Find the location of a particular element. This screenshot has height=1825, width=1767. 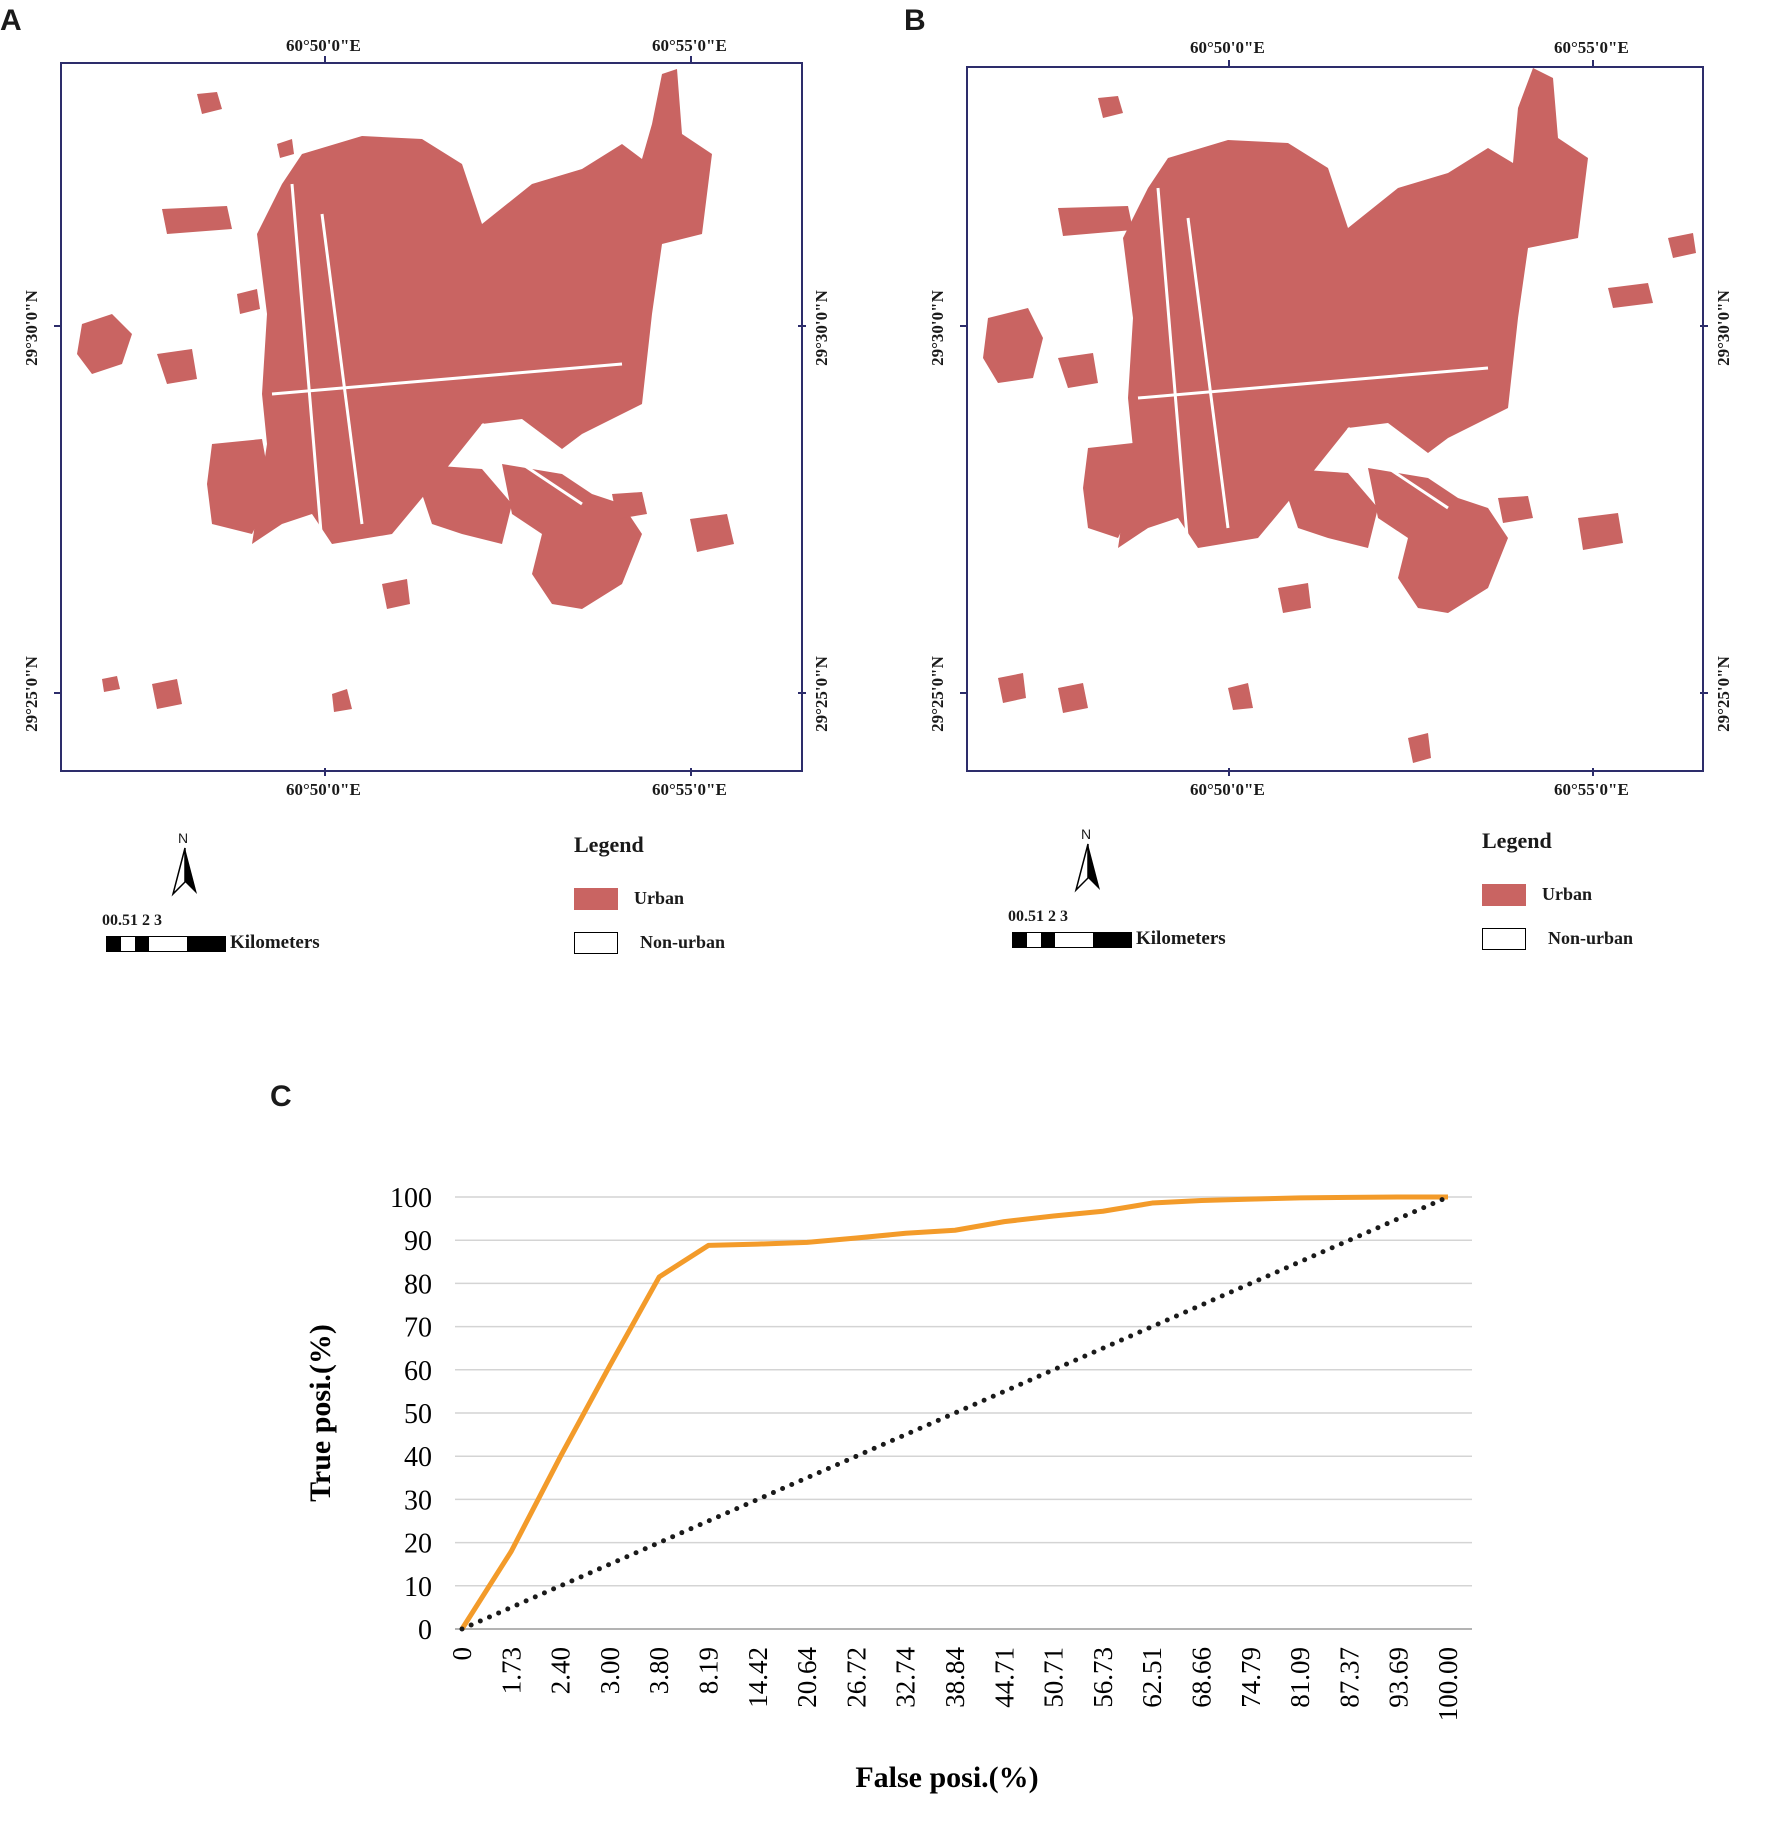

x-tick-label: 100.00 is located at coordinates (1448, 1684).